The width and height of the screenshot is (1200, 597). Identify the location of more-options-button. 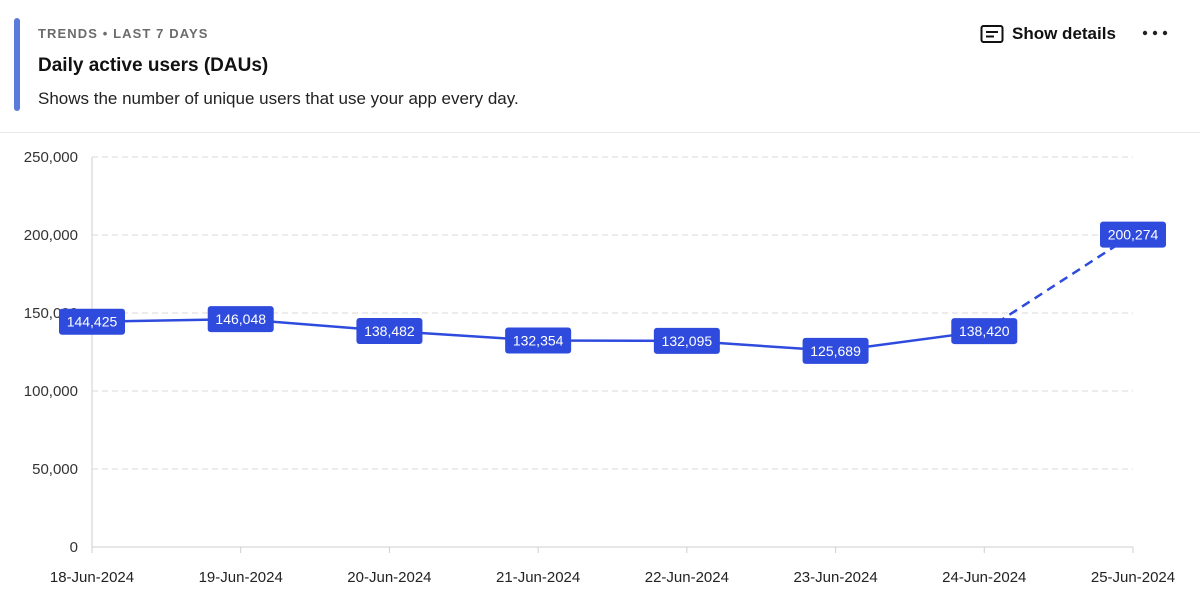
(1155, 33).